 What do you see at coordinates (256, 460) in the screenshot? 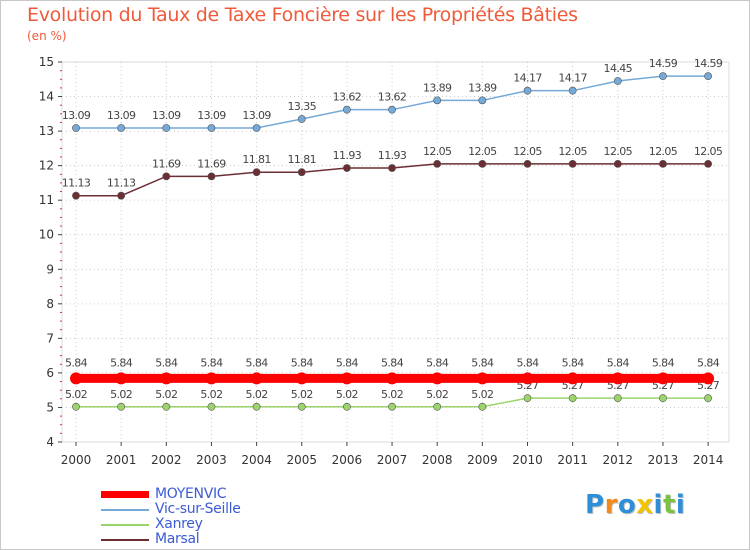
I see `x-tick-label-2004: 2004` at bounding box center [256, 460].